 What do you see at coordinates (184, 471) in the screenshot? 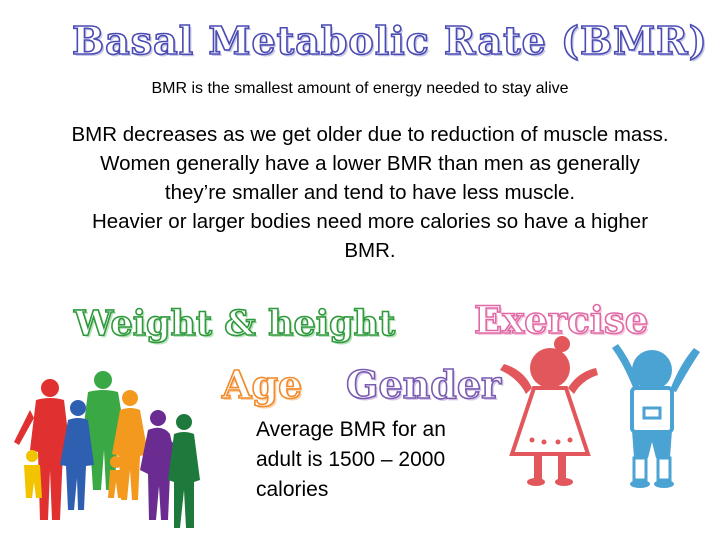
I see `person-figure-darkgreen` at bounding box center [184, 471].